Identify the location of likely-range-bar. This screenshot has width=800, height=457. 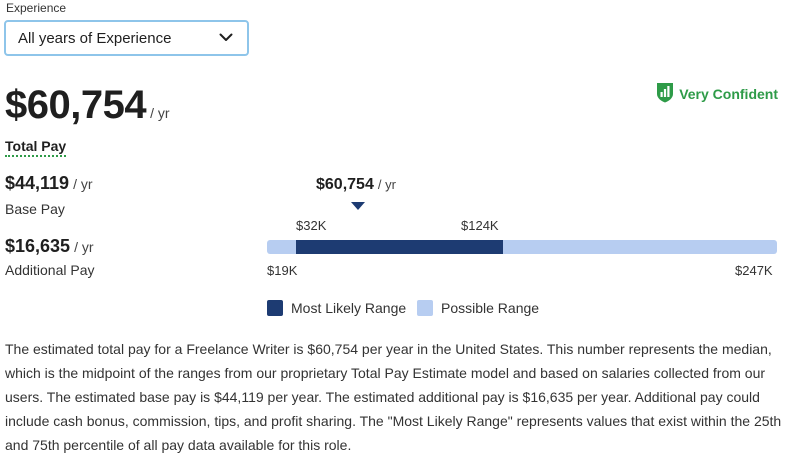
(399, 247).